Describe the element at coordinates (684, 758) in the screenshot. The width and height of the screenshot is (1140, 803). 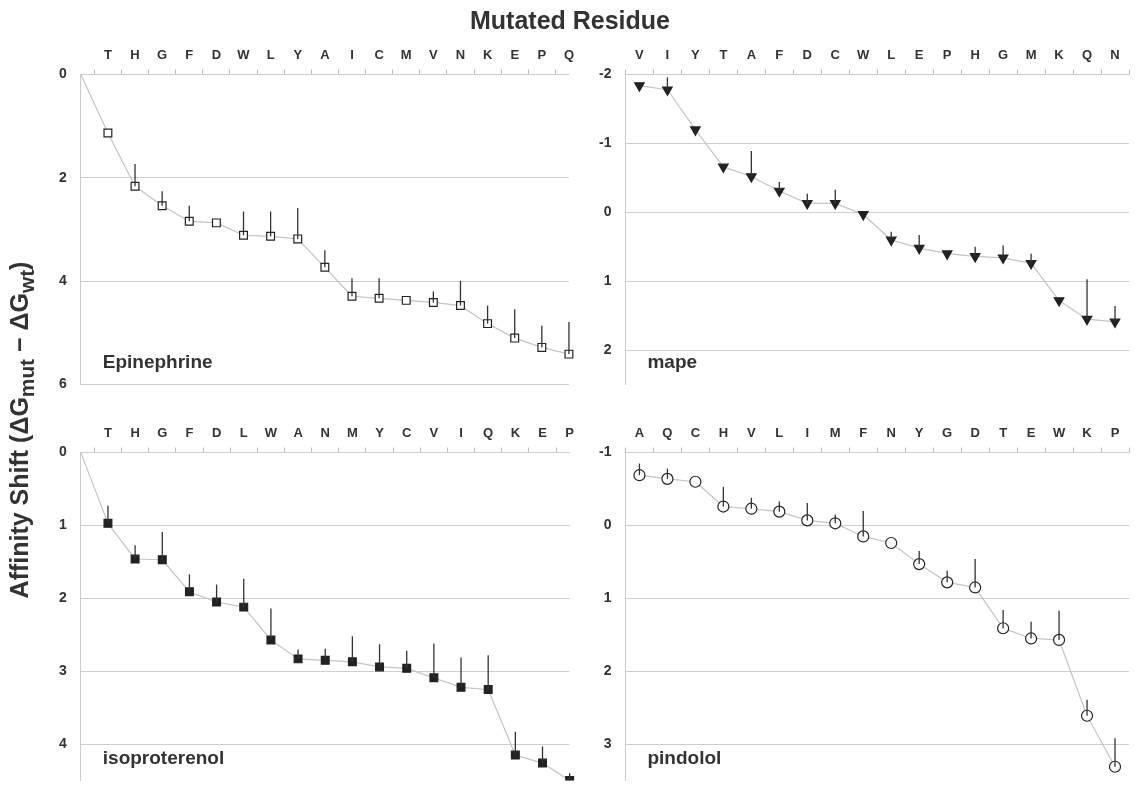
I see `text: pindolol` at that location.